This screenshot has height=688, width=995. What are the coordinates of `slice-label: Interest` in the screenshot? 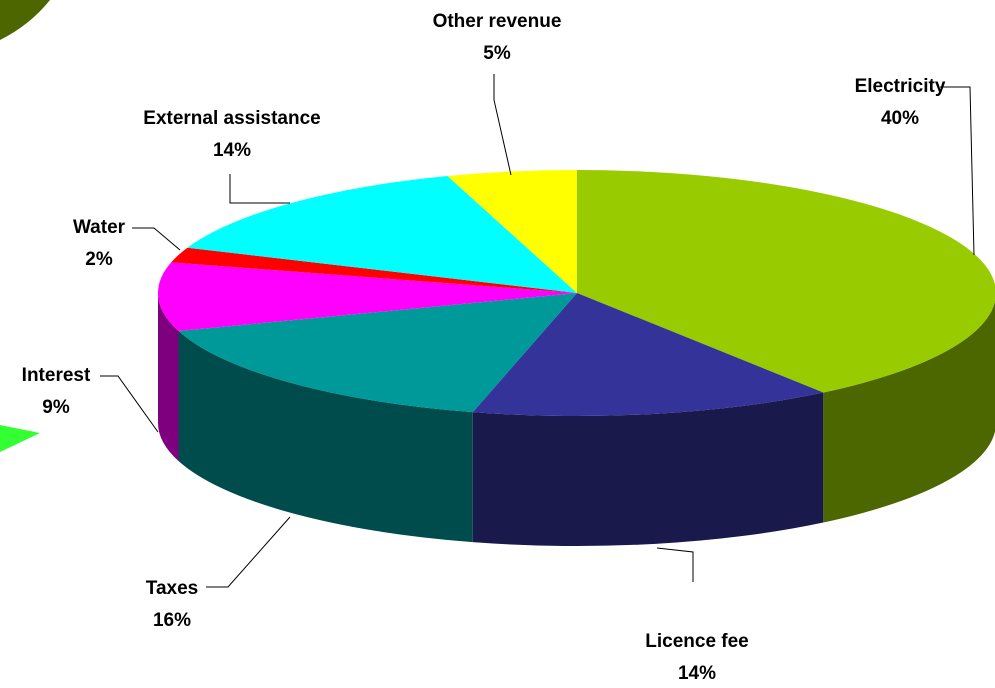 It's located at (56, 375).